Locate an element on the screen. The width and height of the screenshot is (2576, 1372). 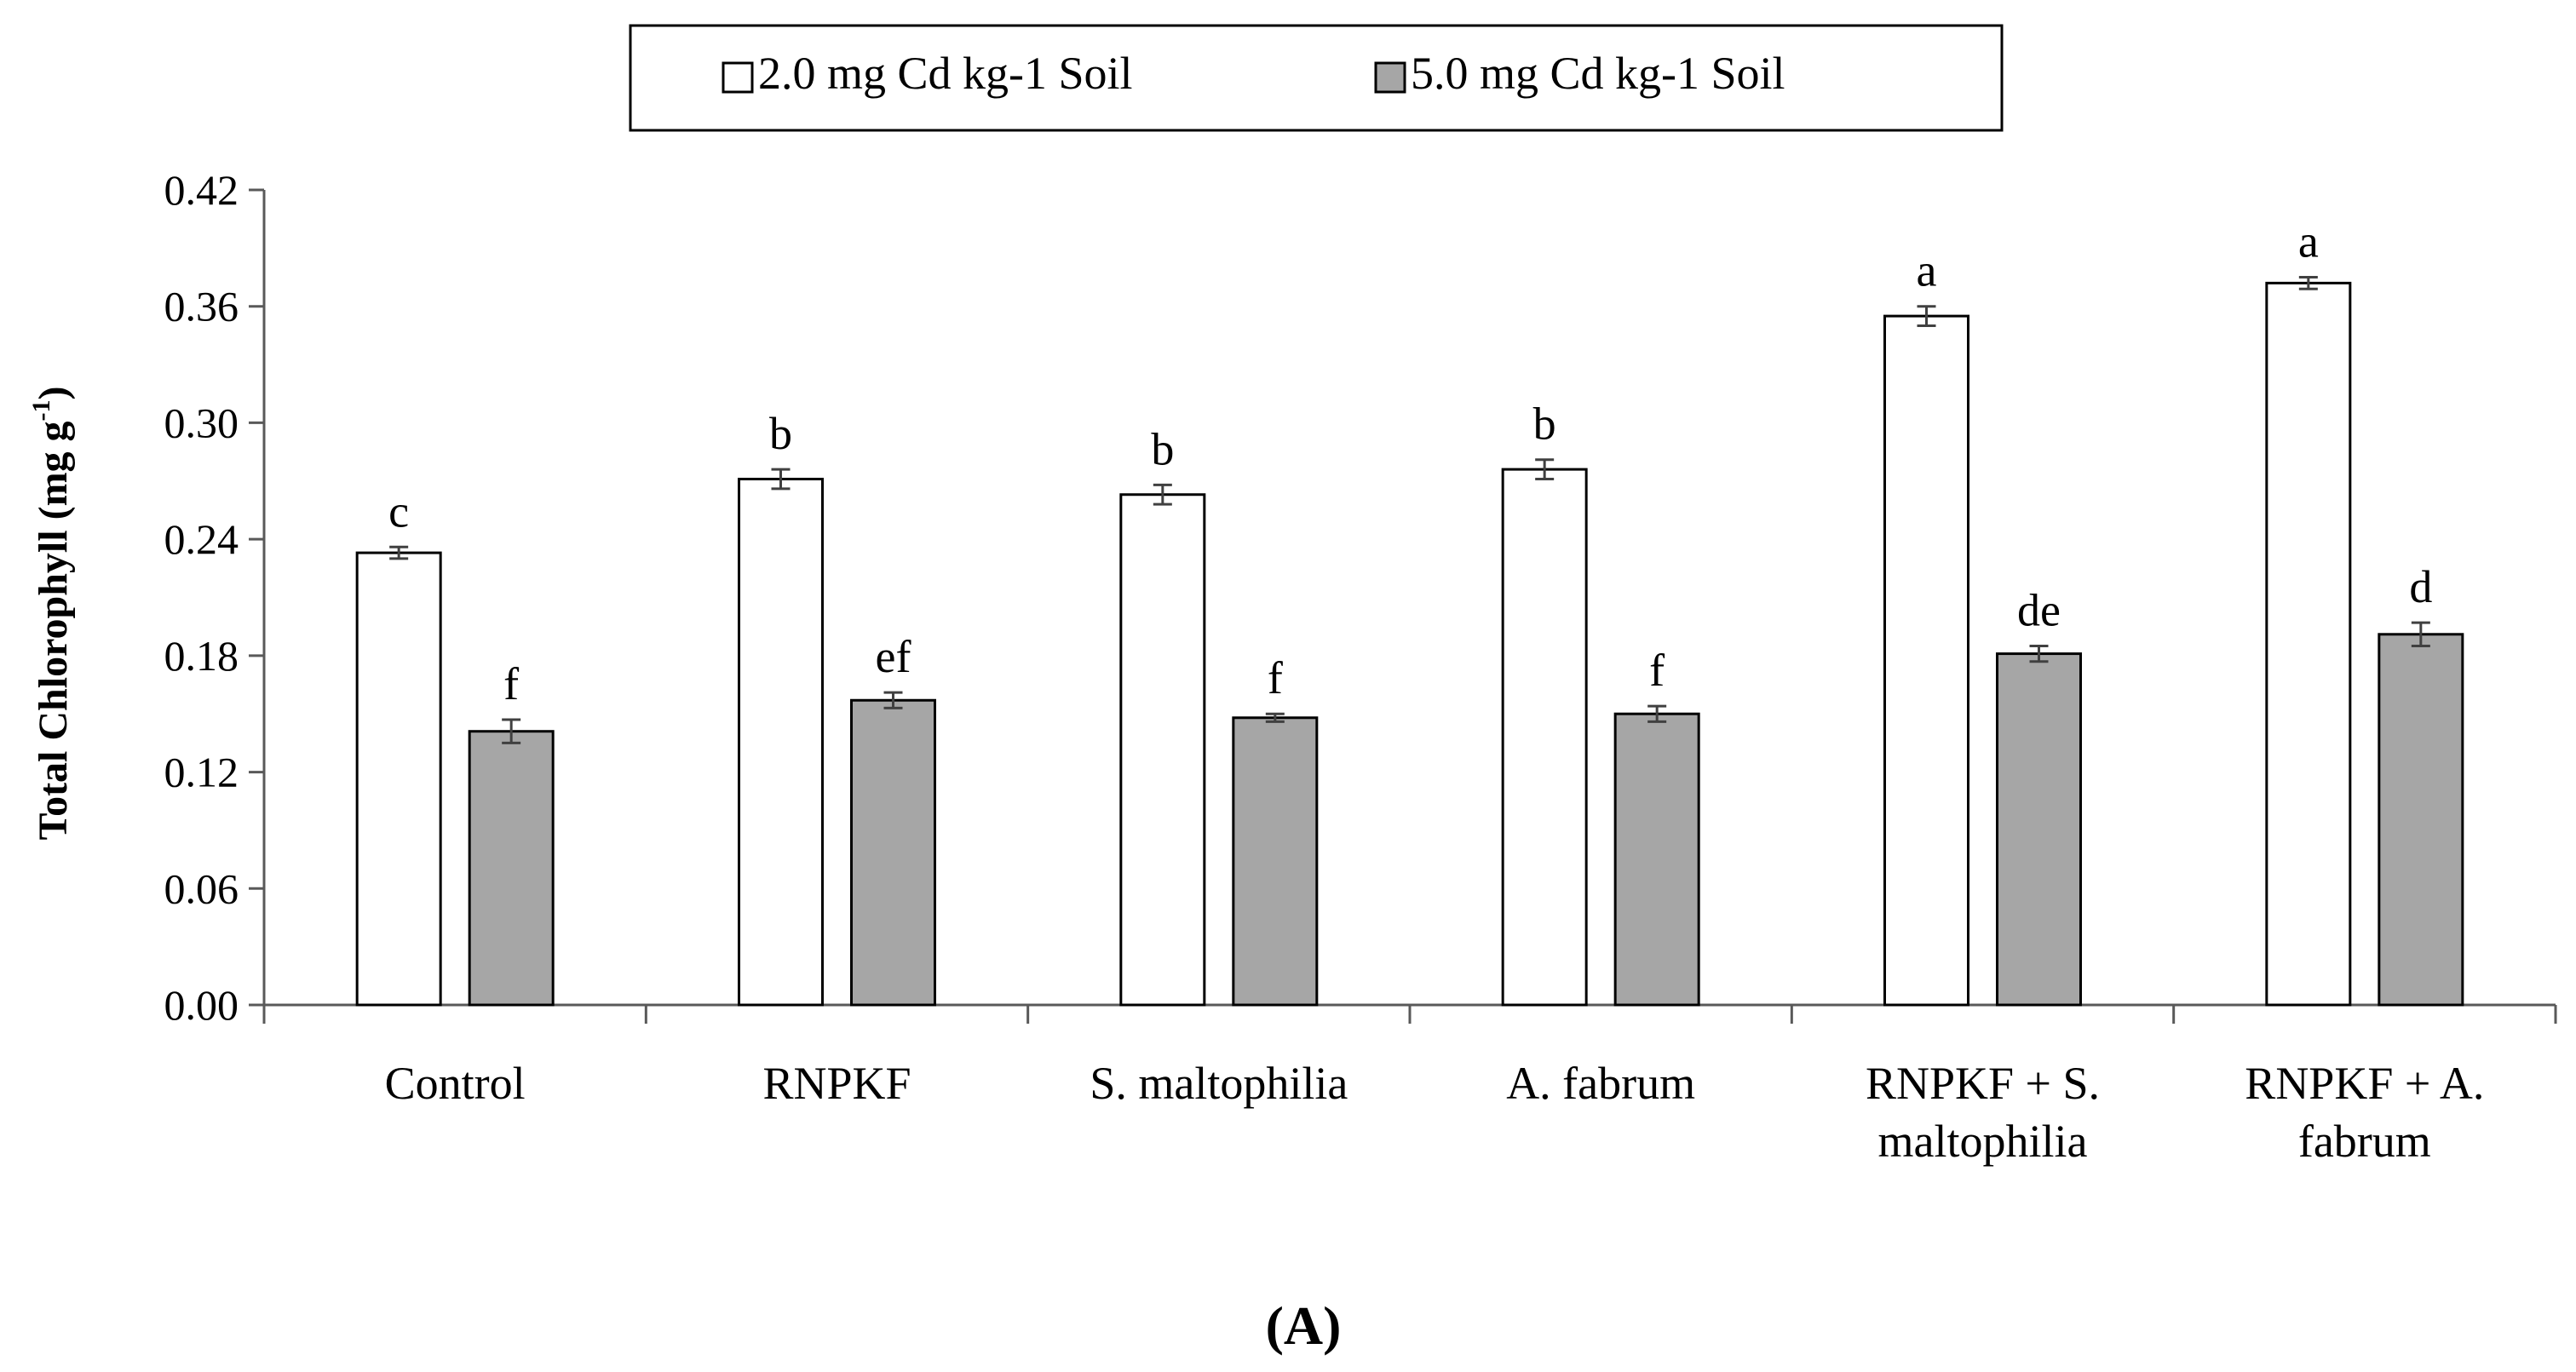
y-axis-label-text: Total Chlorophyll (mg g is located at coordinates (54, 631).